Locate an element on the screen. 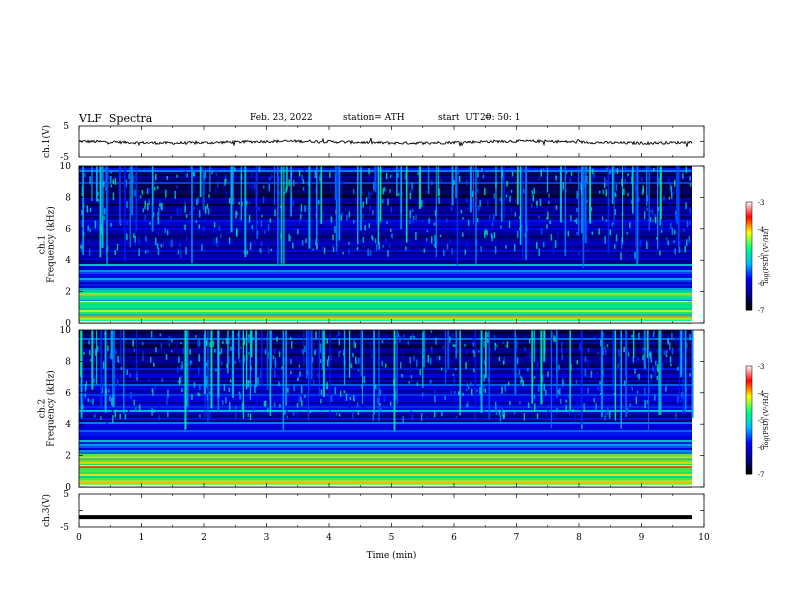  station-label: station= ATH is located at coordinates (374, 118).